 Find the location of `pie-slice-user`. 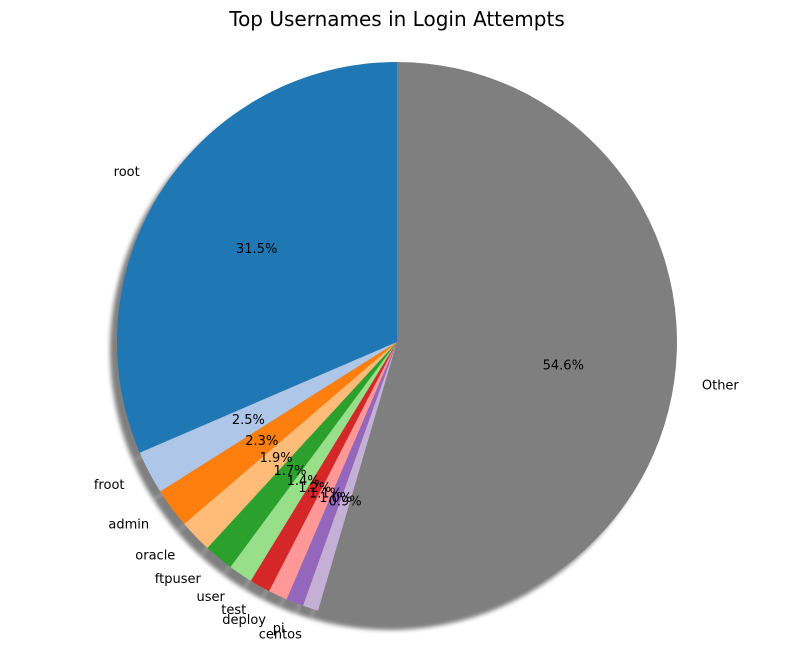

pie-slice-user is located at coordinates (313, 461).